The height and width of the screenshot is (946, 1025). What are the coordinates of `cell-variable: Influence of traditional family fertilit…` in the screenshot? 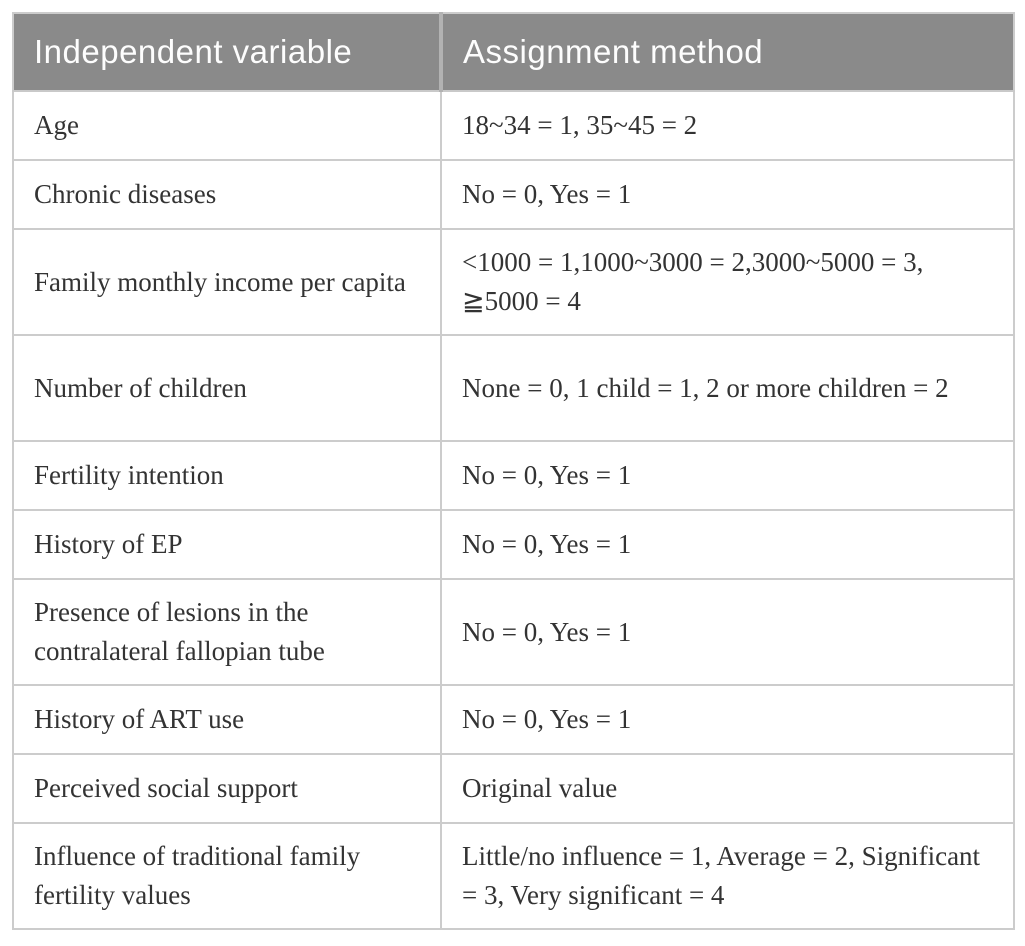 It's located at (227, 876).